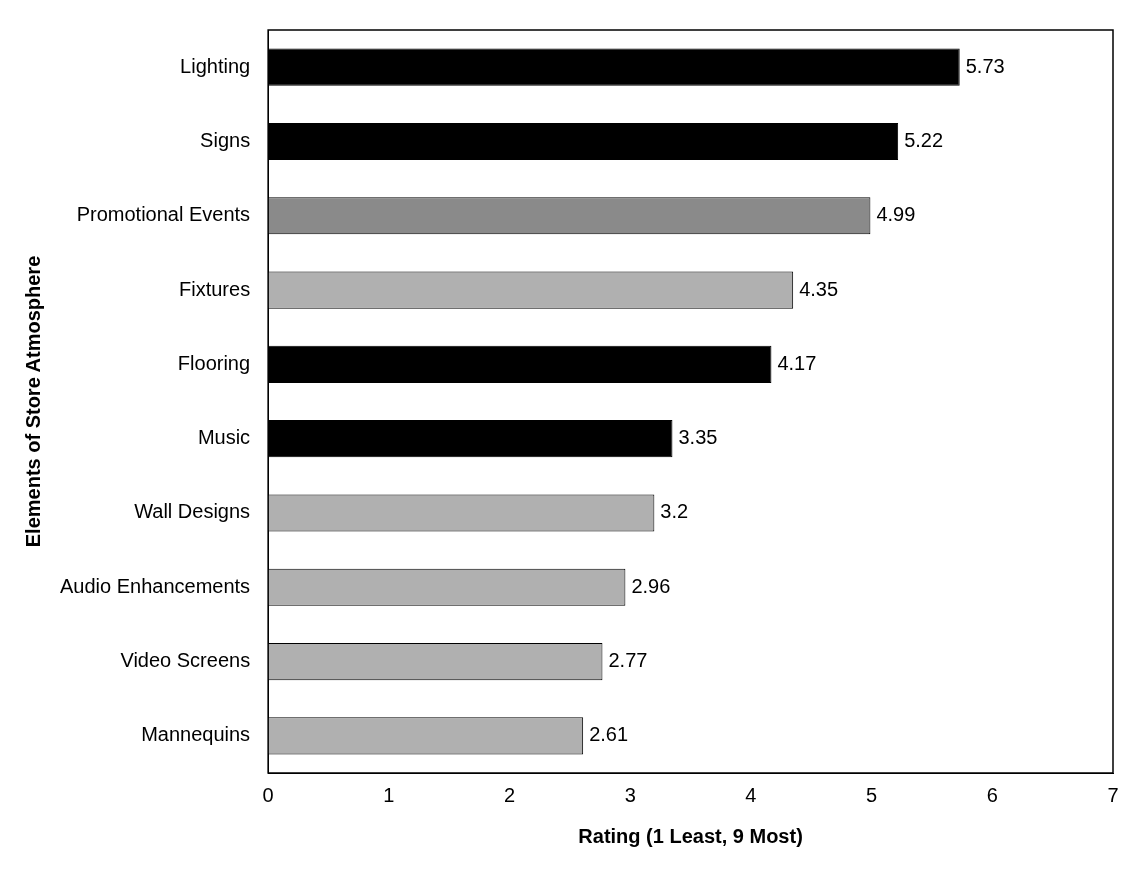 The image size is (1147, 873). Describe the element at coordinates (690, 835) in the screenshot. I see `x-axis-title: Rating (1 Least, 9 Most)` at that location.